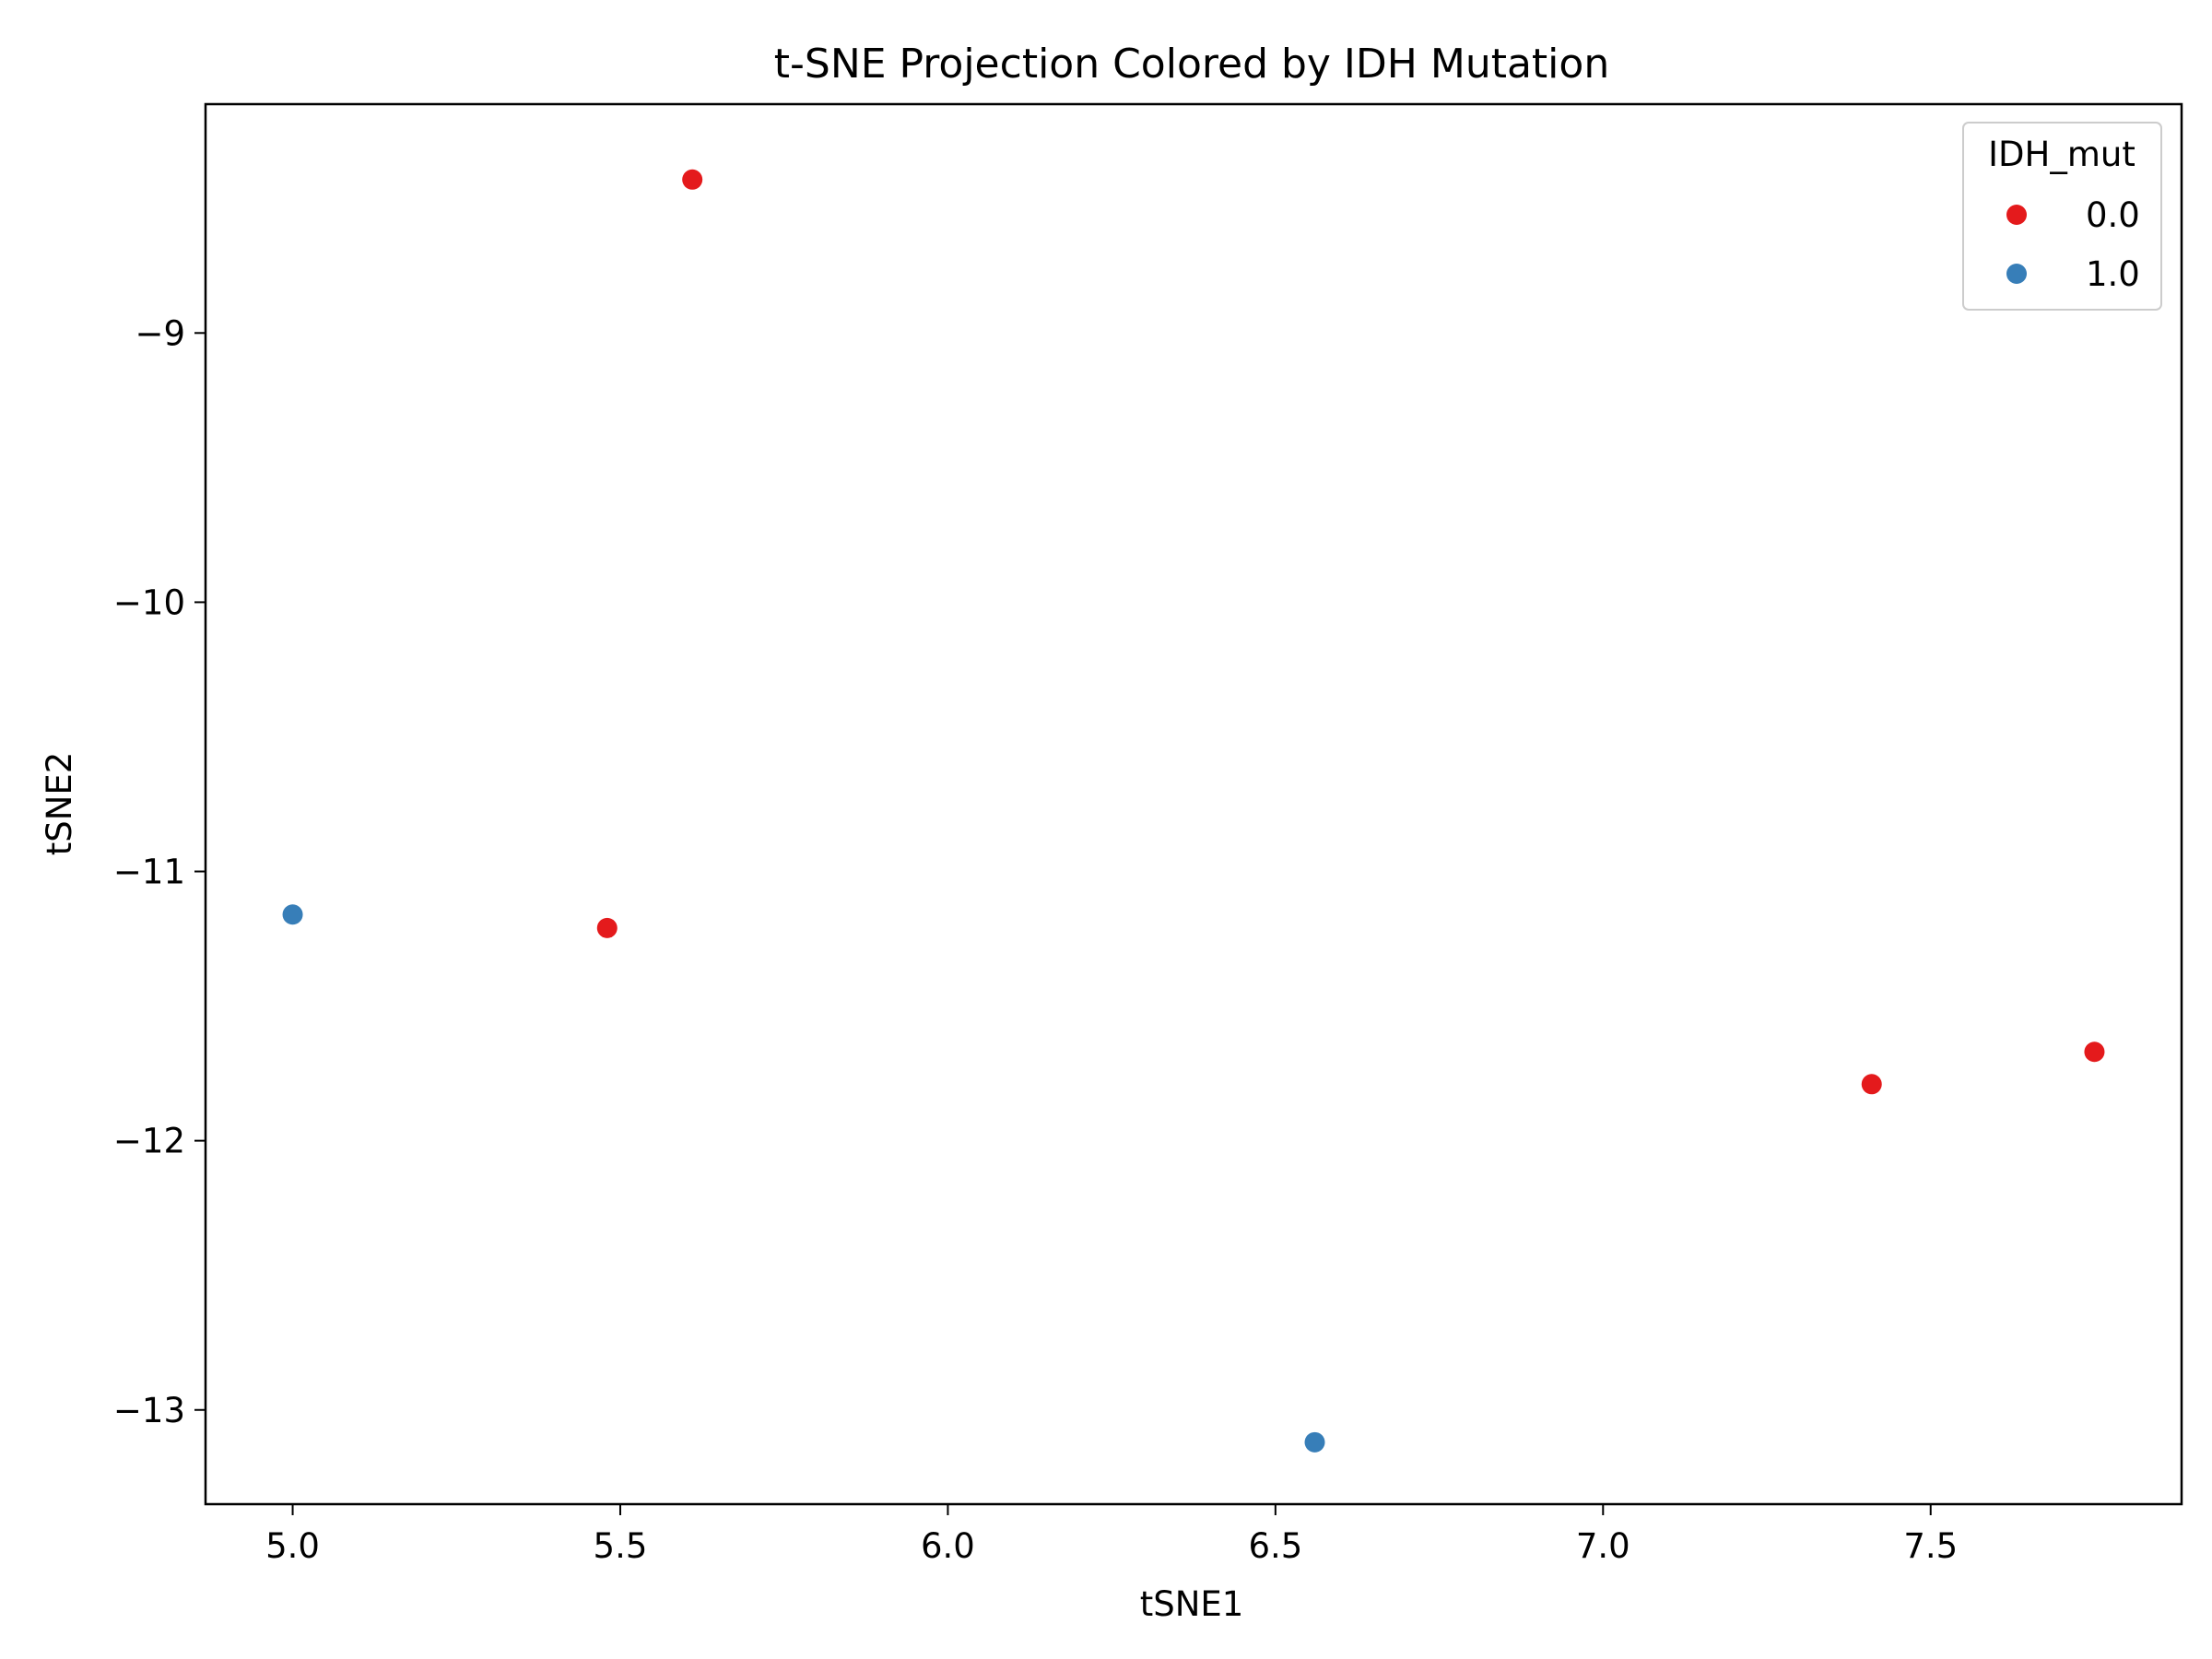  I want to click on y-tick-label: −11, so click(149, 872).